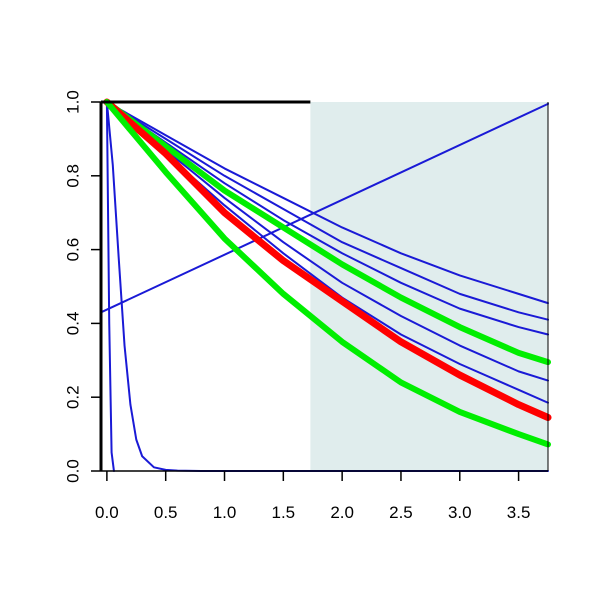  Describe the element at coordinates (73, 397) in the screenshot. I see `y-tick-label: 0.2` at that location.